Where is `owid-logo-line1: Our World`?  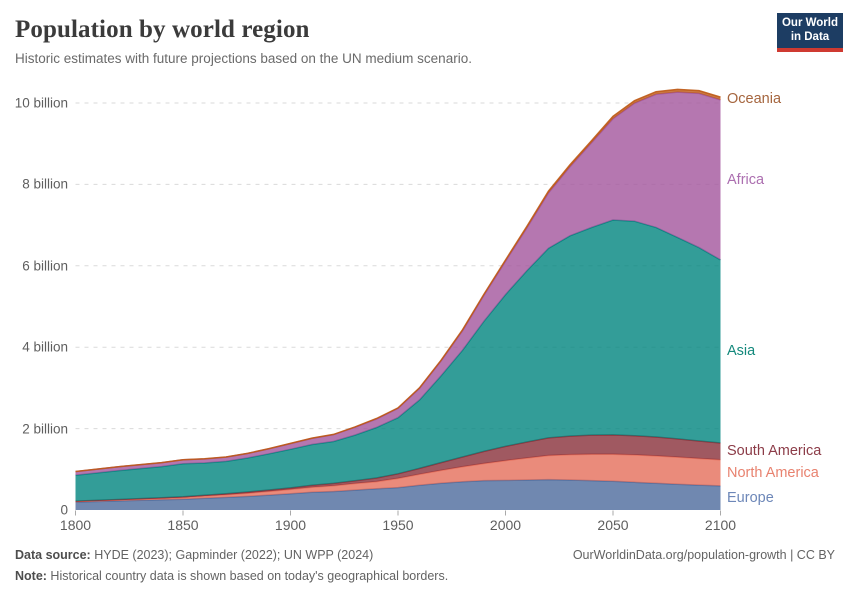 owid-logo-line1: Our World is located at coordinates (809, 23).